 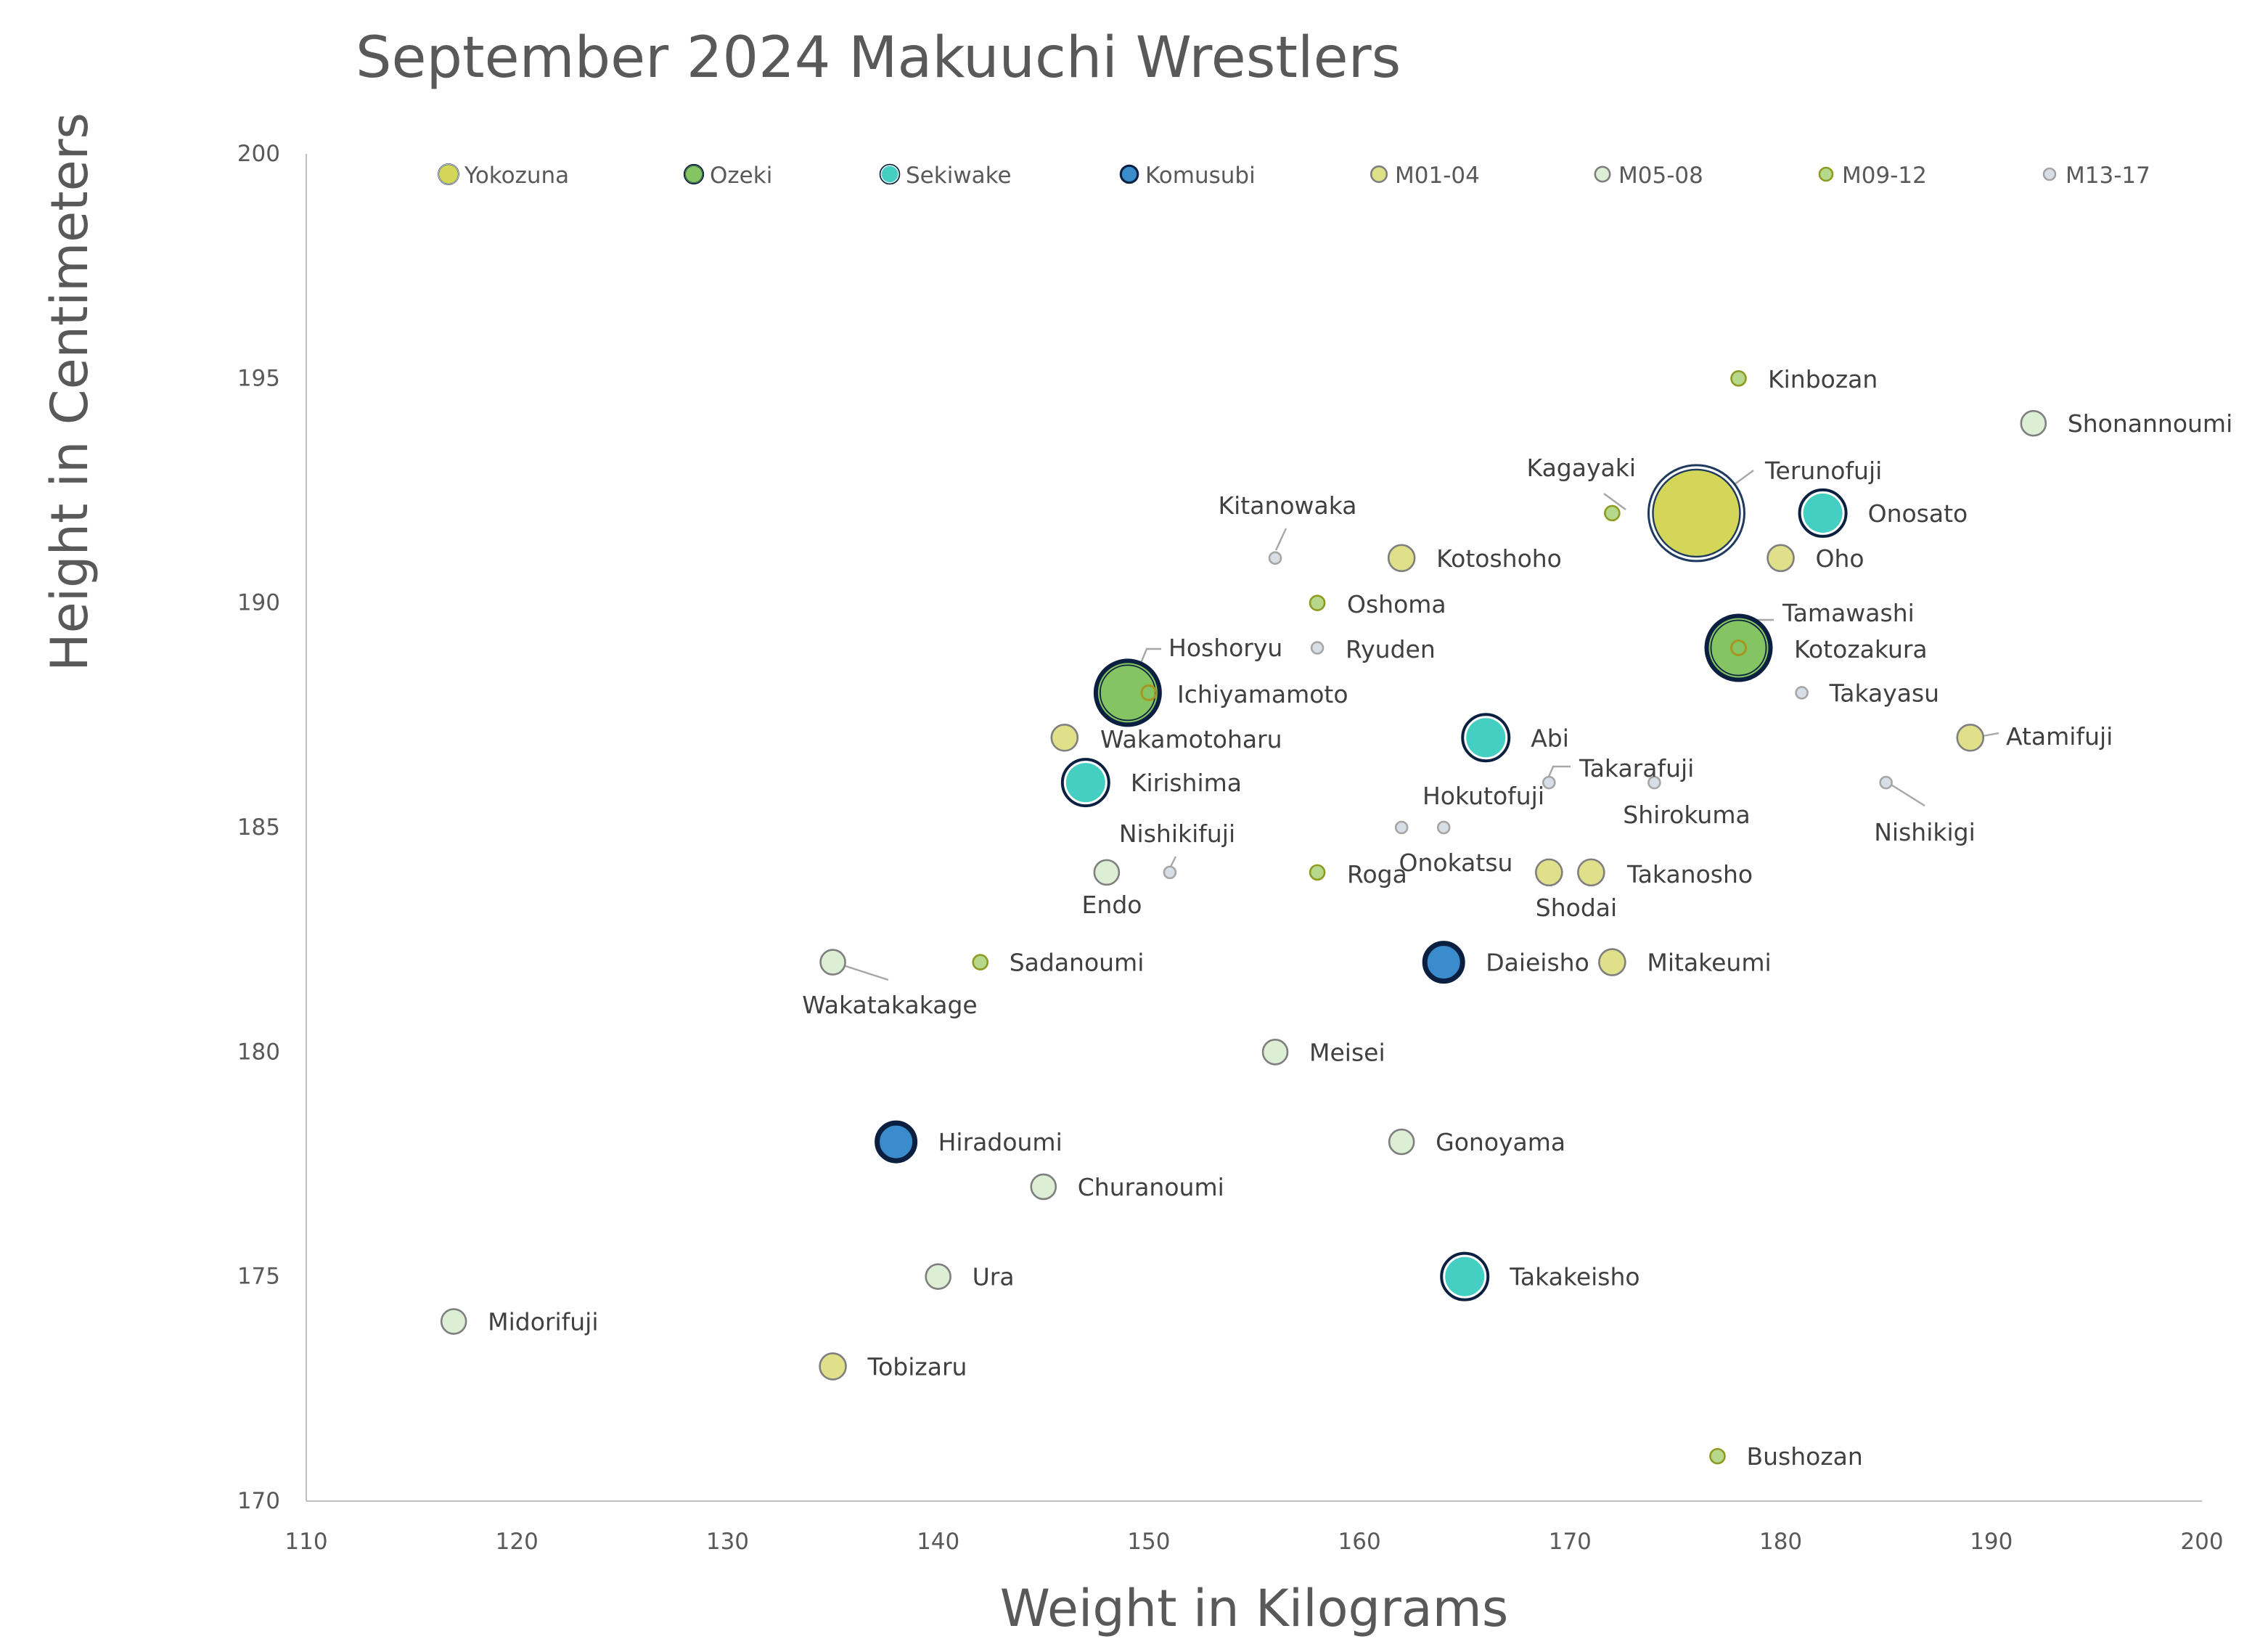 What do you see at coordinates (1254, 1608) in the screenshot?
I see `x-axis-title: Weight in Kilograms` at bounding box center [1254, 1608].